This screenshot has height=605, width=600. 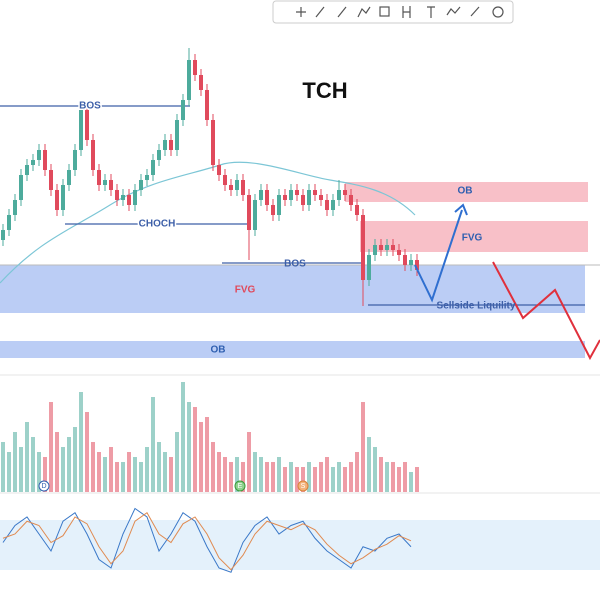 I want to click on toolbar, so click(x=393, y=12).